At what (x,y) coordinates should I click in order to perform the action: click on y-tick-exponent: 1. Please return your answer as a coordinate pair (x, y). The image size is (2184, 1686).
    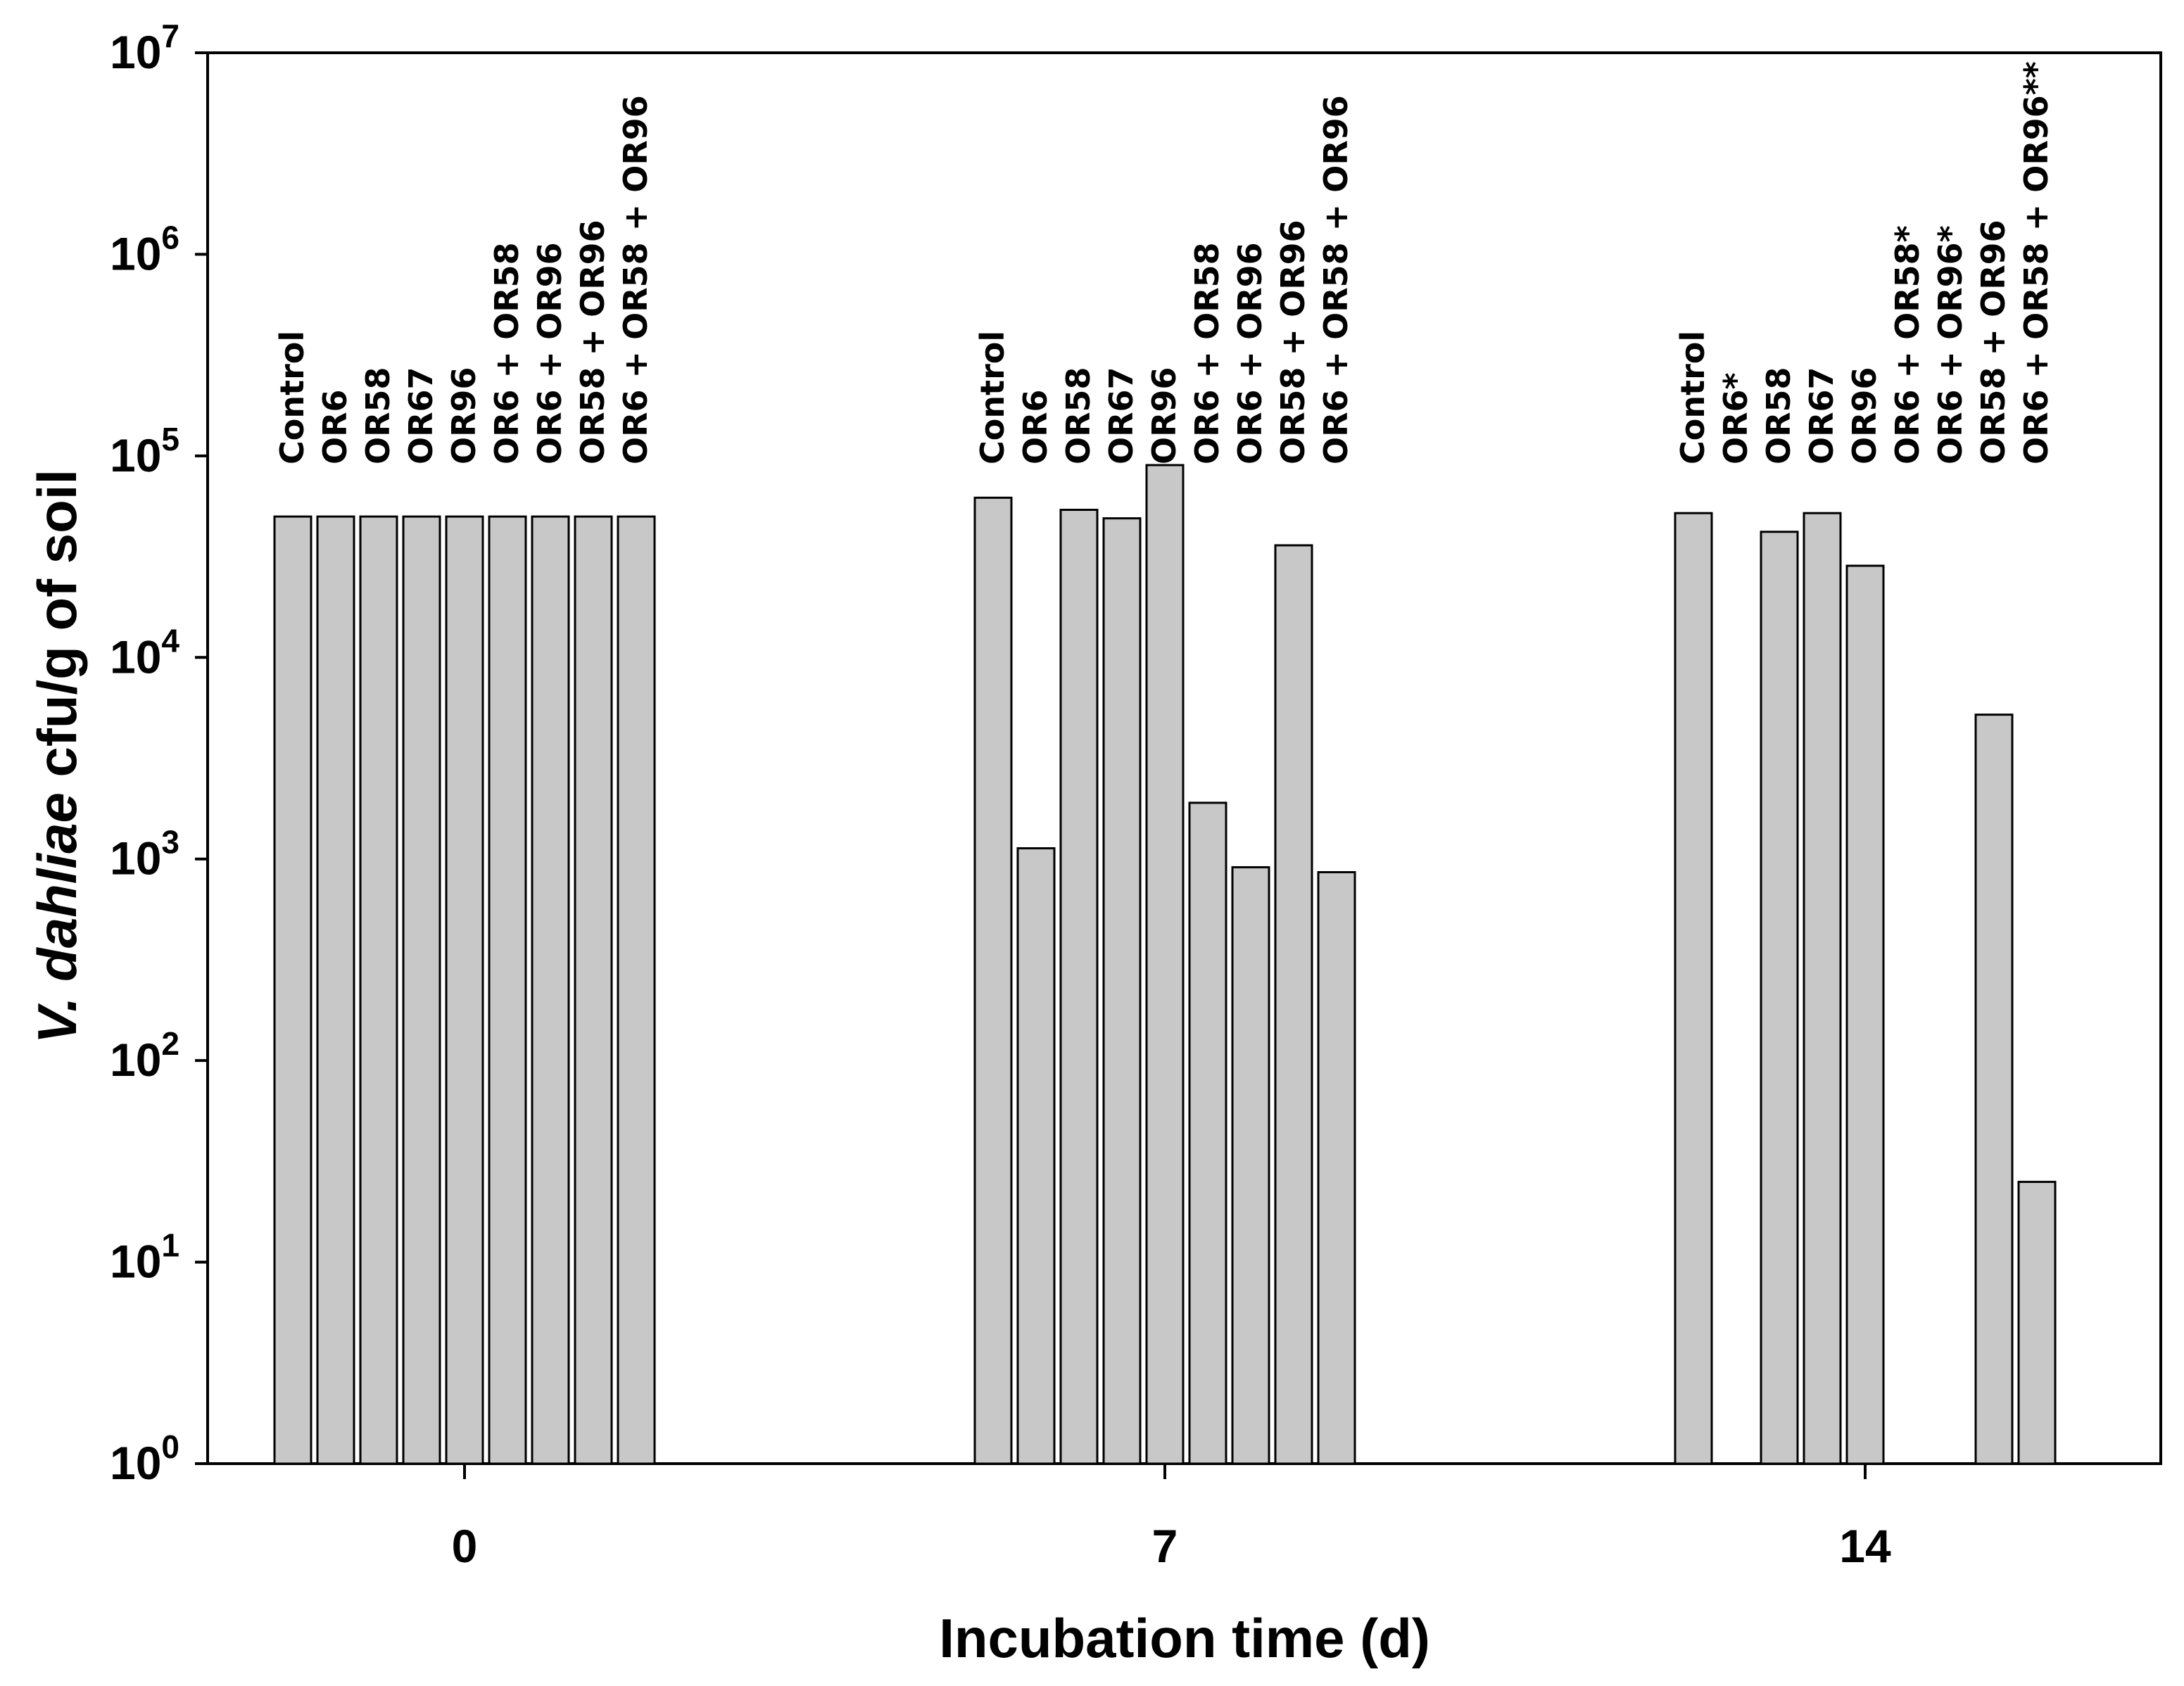
    Looking at the image, I should click on (170, 1245).